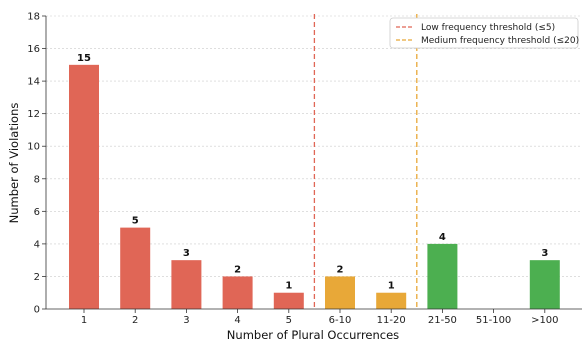  What do you see at coordinates (544, 253) in the screenshot?
I see `data-label->100: 3` at bounding box center [544, 253].